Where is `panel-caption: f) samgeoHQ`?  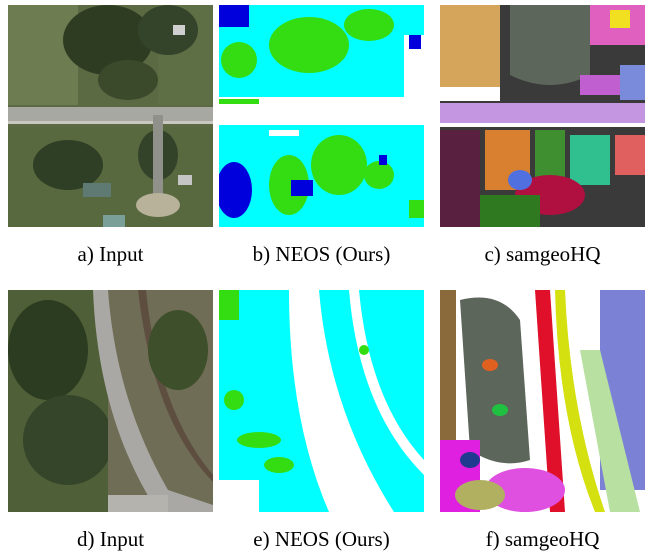 panel-caption: f) samgeoHQ is located at coordinates (543, 539).